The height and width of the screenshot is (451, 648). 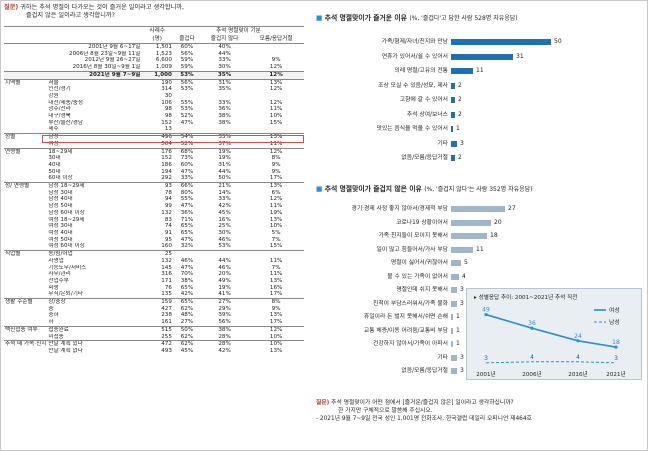 I want to click on table-row-cell-5: 7%, so click(x=276, y=239).